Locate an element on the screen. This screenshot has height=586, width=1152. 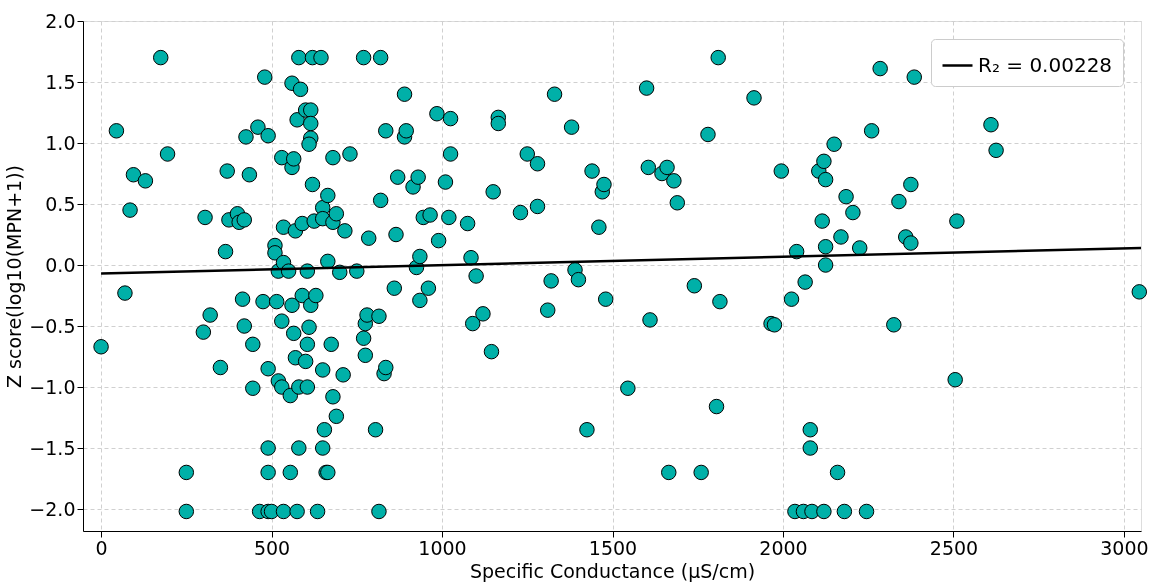
y-tick-label: −0.5 is located at coordinates (52, 325).